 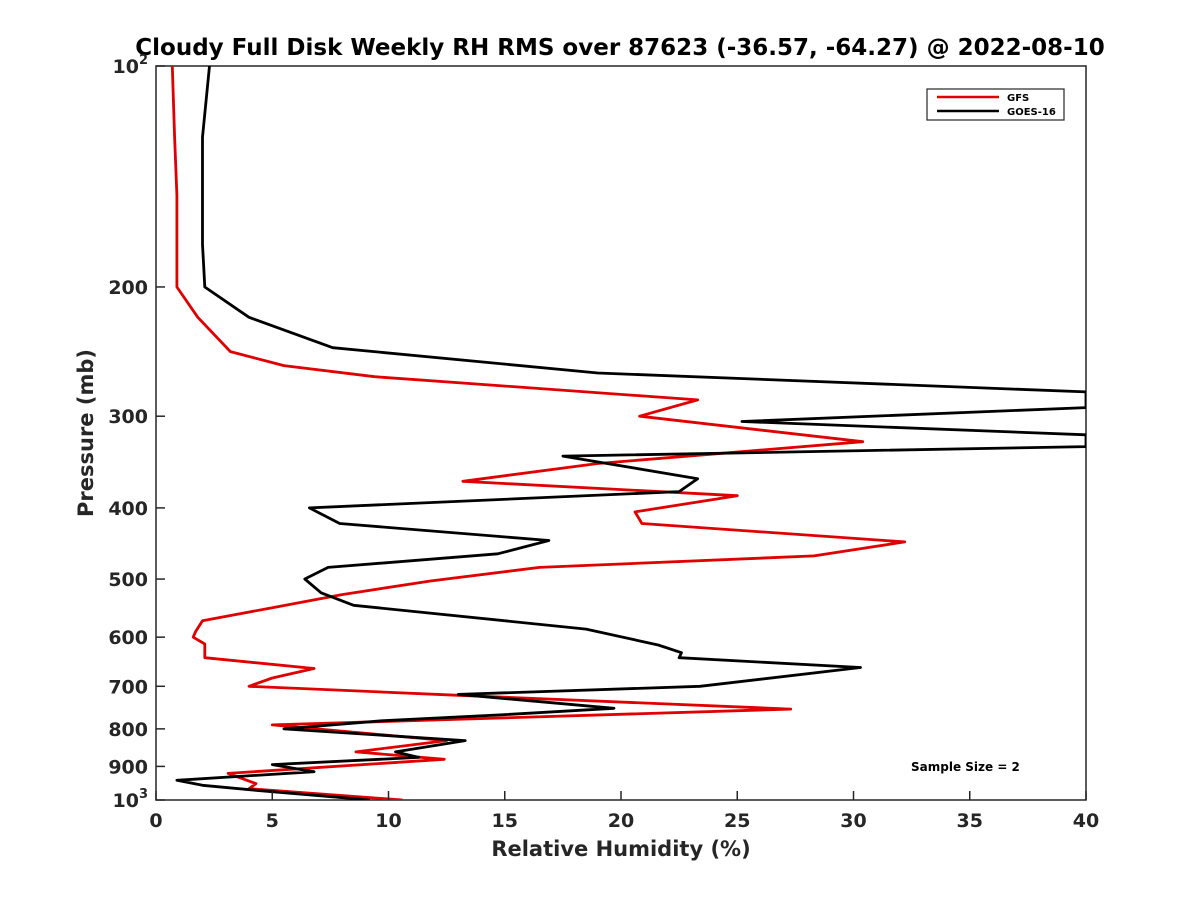 I want to click on legend: GFS GOES-16, so click(x=995, y=104).